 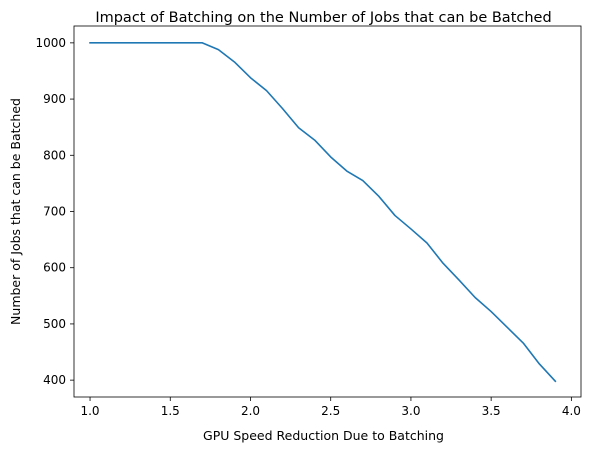 What do you see at coordinates (330, 411) in the screenshot?
I see `x-tick-label: 2.5` at bounding box center [330, 411].